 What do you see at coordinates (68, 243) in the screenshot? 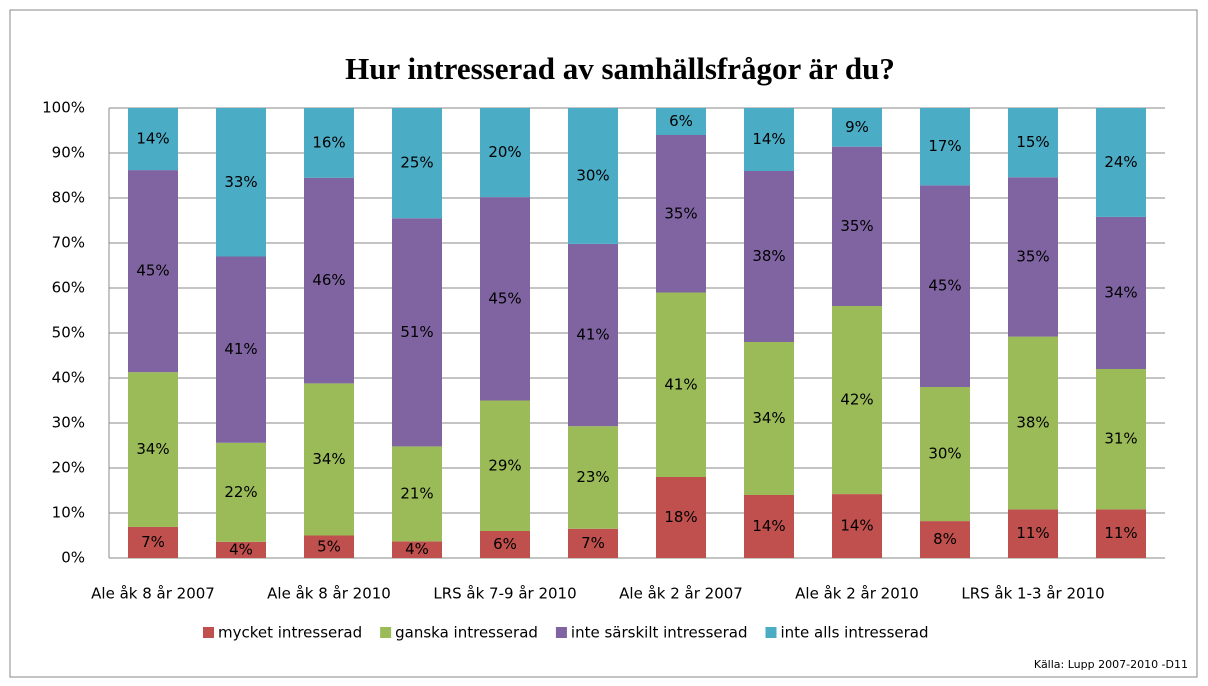
I see `y-tick-label: 70%` at bounding box center [68, 243].